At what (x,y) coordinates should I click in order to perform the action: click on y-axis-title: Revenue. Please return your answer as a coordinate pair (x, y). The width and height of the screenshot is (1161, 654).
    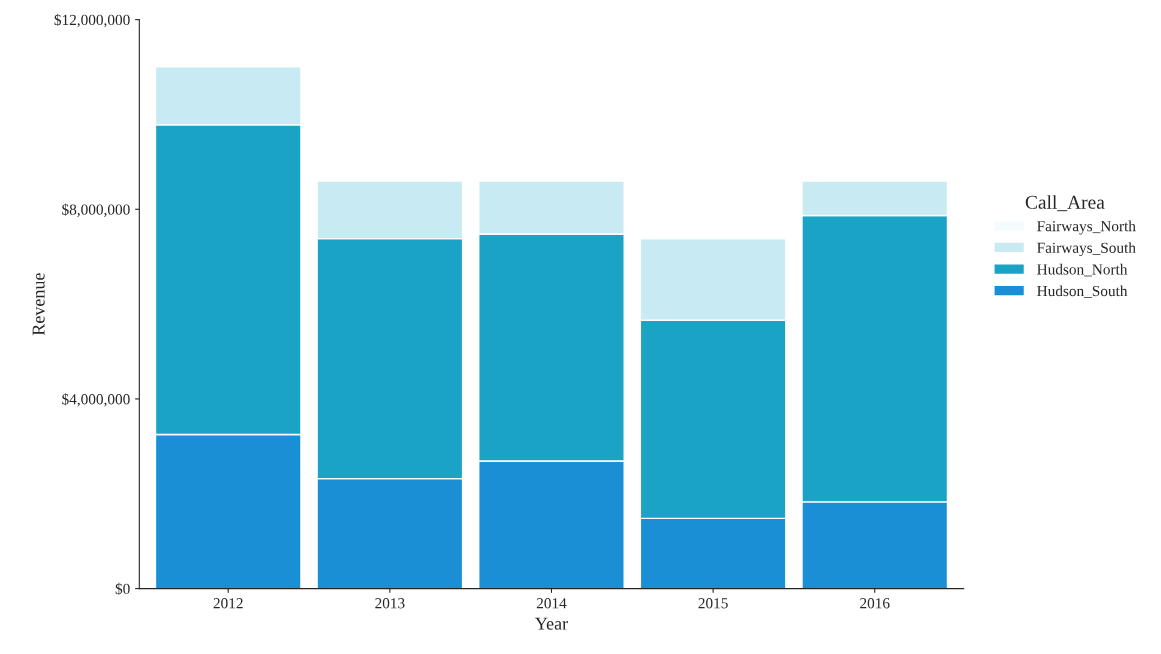
    Looking at the image, I should click on (38, 304).